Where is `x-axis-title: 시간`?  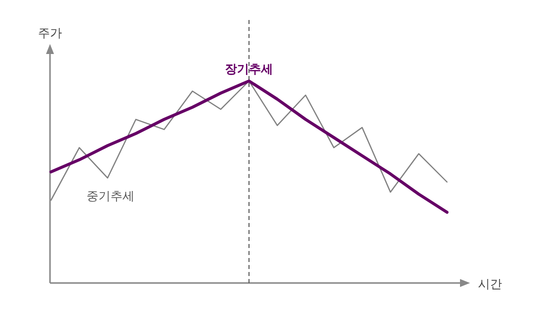
x-axis-title: 시간 is located at coordinates (490, 284).